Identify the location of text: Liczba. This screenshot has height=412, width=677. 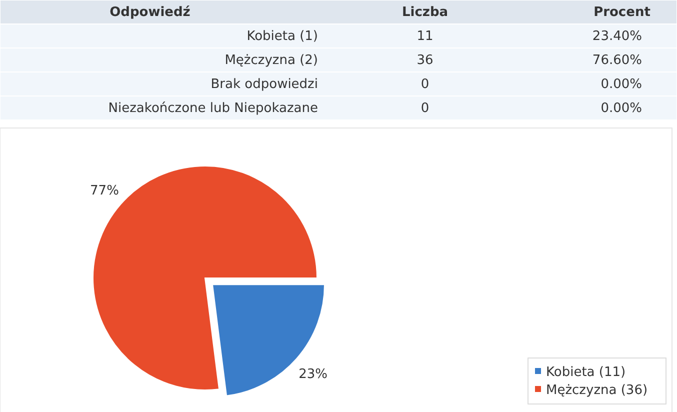
(425, 12).